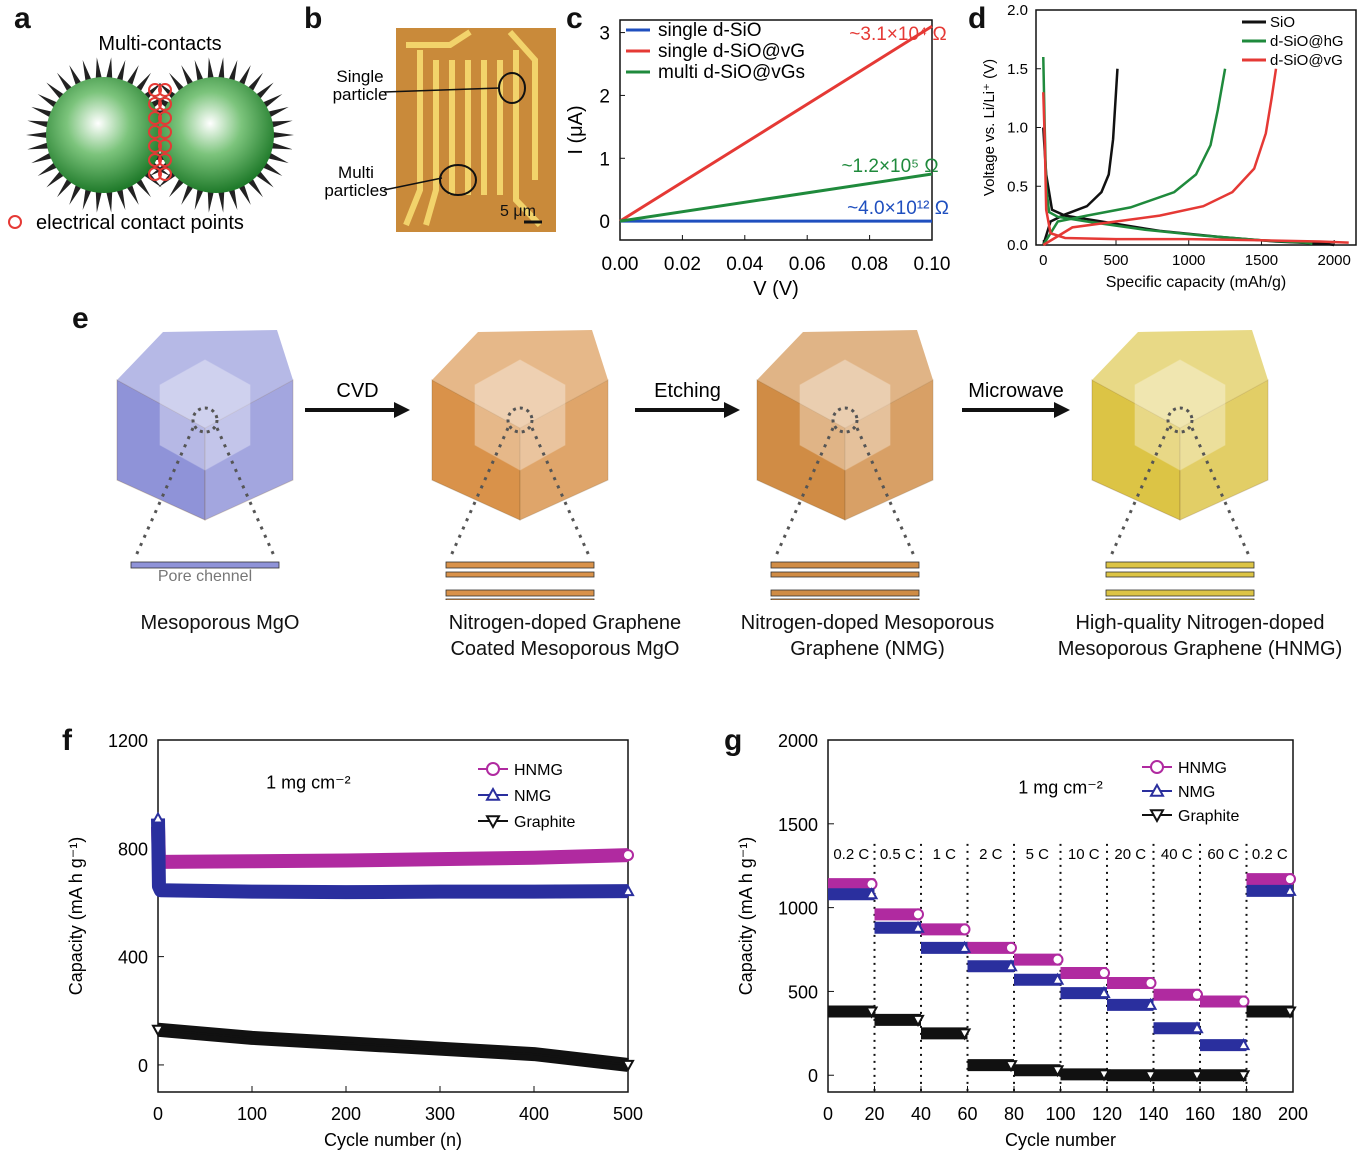 This screenshot has width=1367, height=1156. What do you see at coordinates (1282, 22) in the screenshot?
I see `legend-label: SiO` at bounding box center [1282, 22].